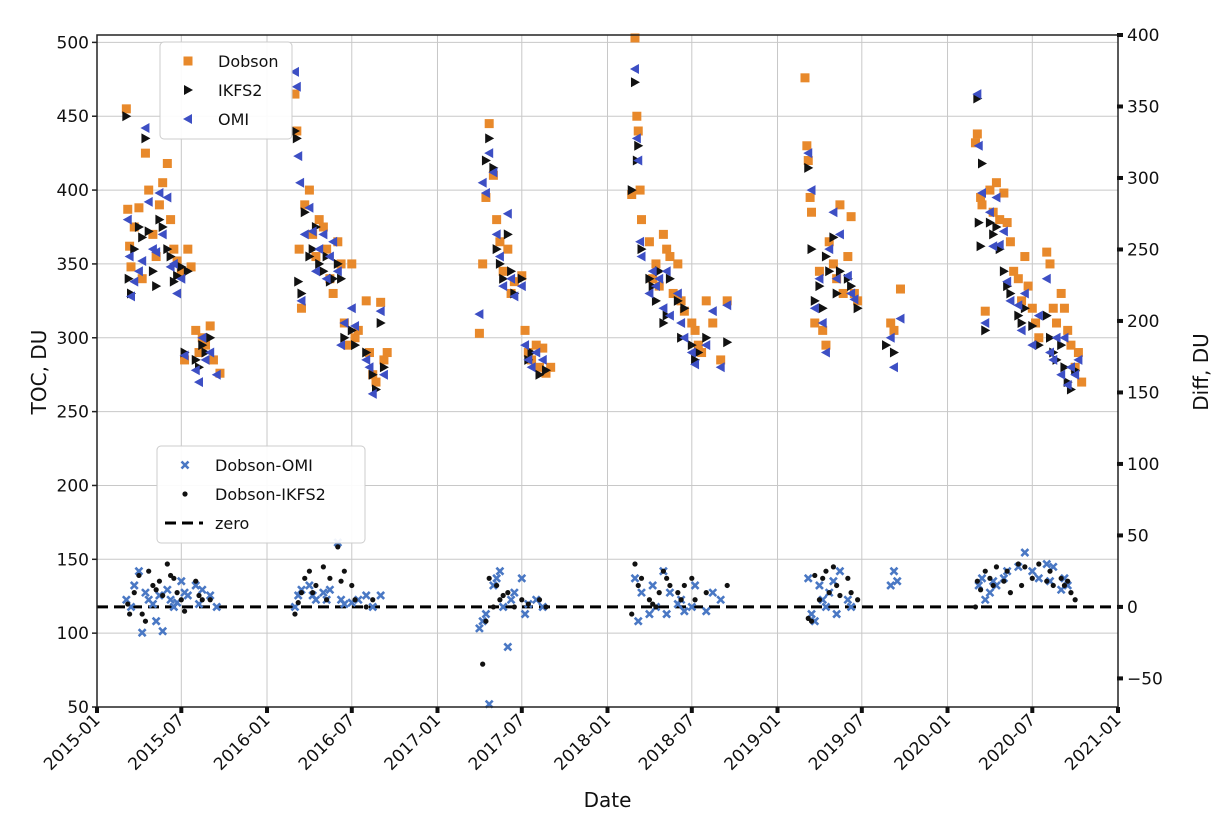  I want to click on x-tick-label: 2021-01, so click(1093, 742).